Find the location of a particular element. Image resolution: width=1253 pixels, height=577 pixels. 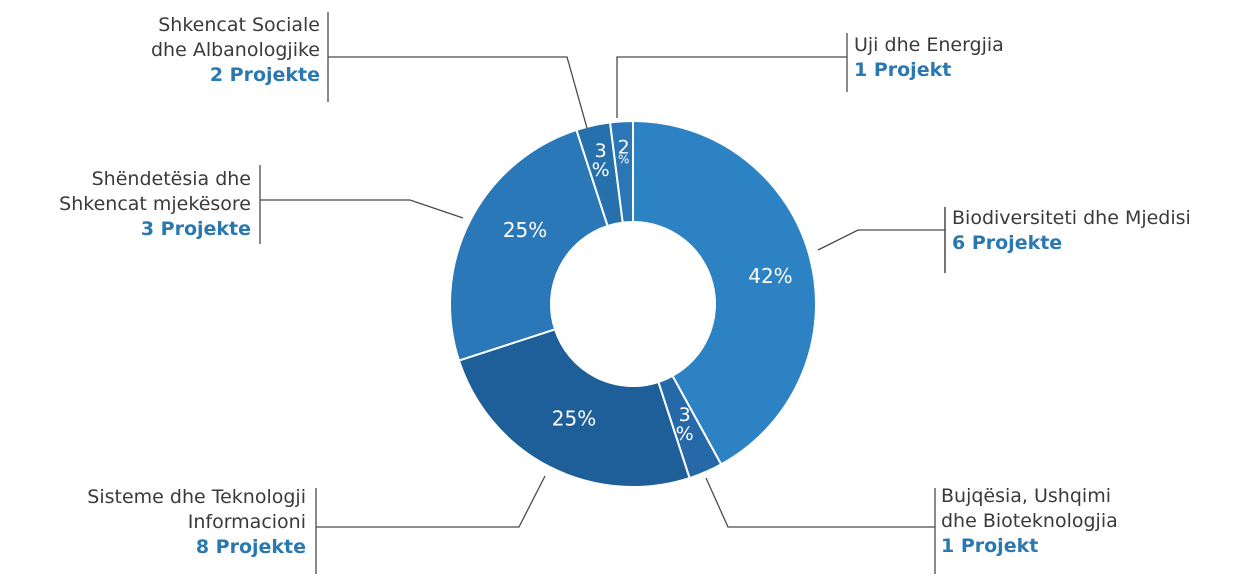

percent-label-sisteme-dhe-teknologji-informacioni: 25% is located at coordinates (574, 418).